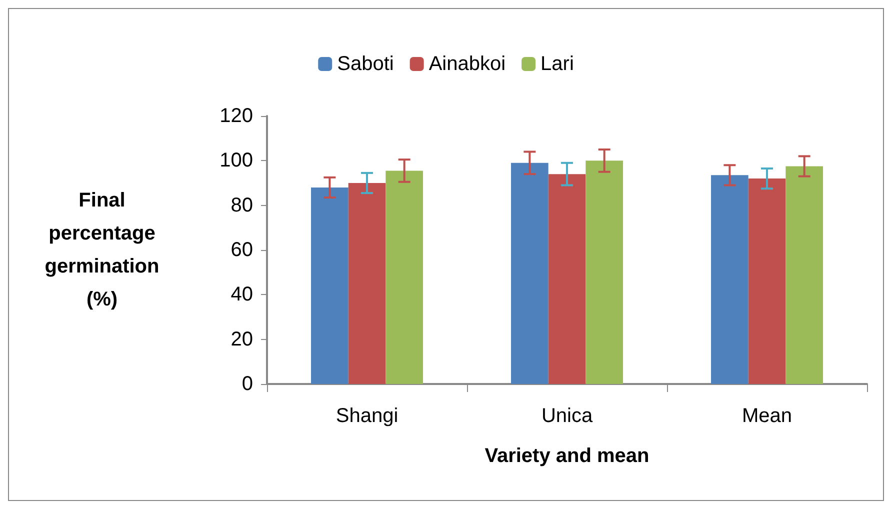  What do you see at coordinates (241, 339) in the screenshot?
I see `y-tick-label: 20` at bounding box center [241, 339].